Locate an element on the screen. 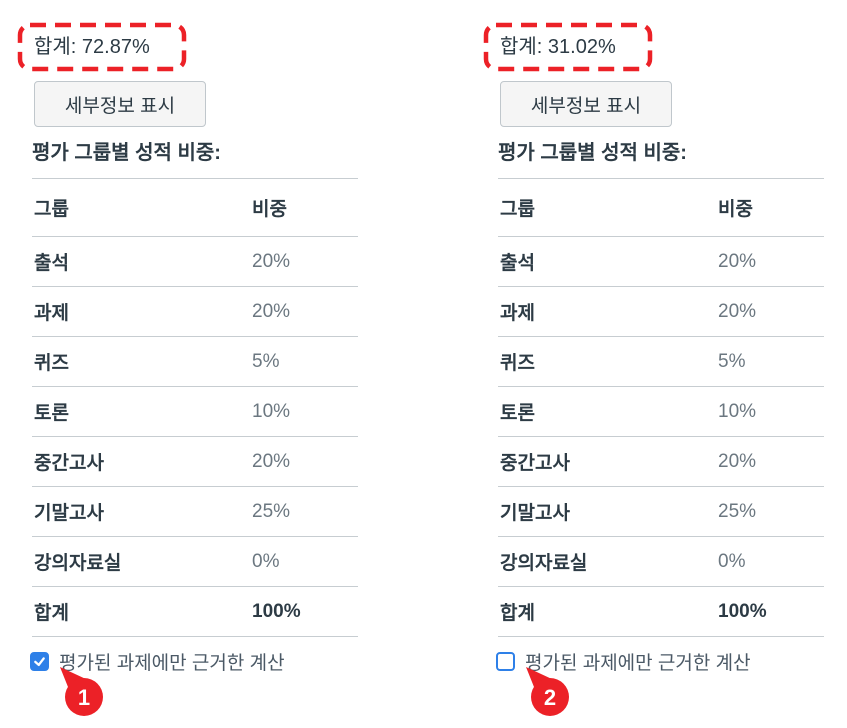  total-grade-callout: 합계: 31.02% is located at coordinates (568, 47).